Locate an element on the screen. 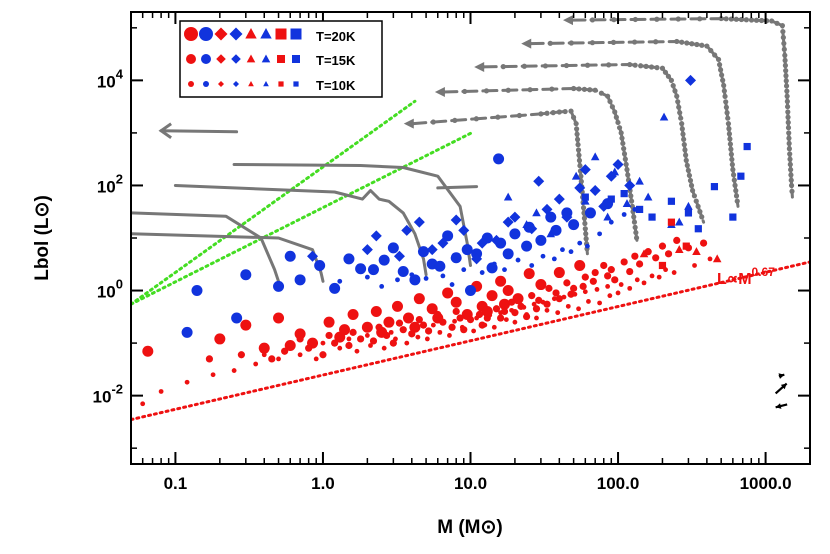  y-tick-label: 10⁰ is located at coordinates (110, 289).